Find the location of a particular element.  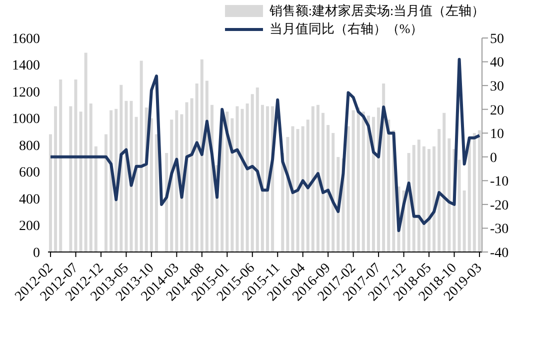

y-tick-label: 1000 is located at coordinates (26, 120).